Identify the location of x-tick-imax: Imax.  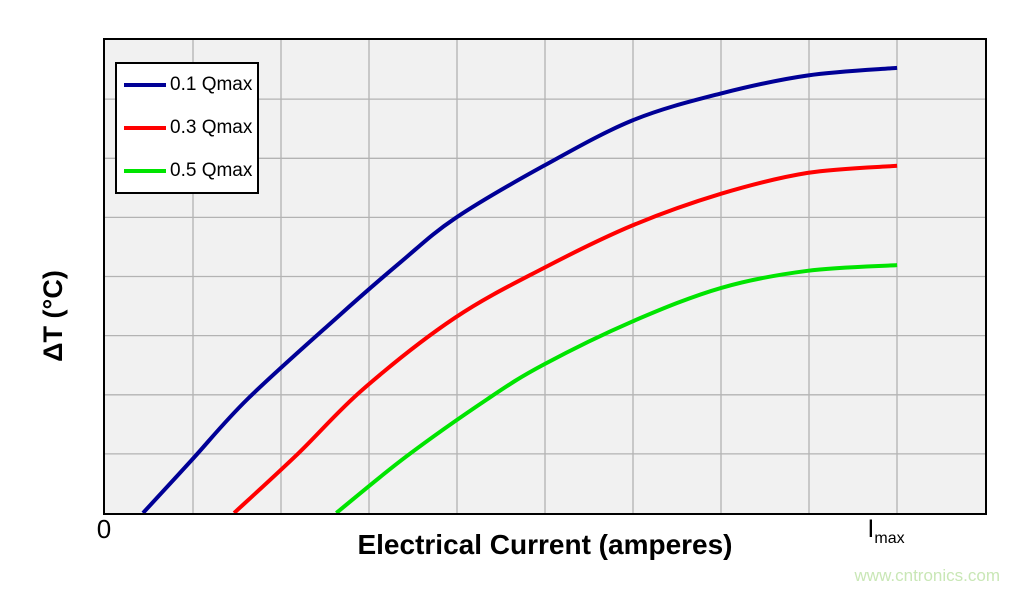
(886, 531).